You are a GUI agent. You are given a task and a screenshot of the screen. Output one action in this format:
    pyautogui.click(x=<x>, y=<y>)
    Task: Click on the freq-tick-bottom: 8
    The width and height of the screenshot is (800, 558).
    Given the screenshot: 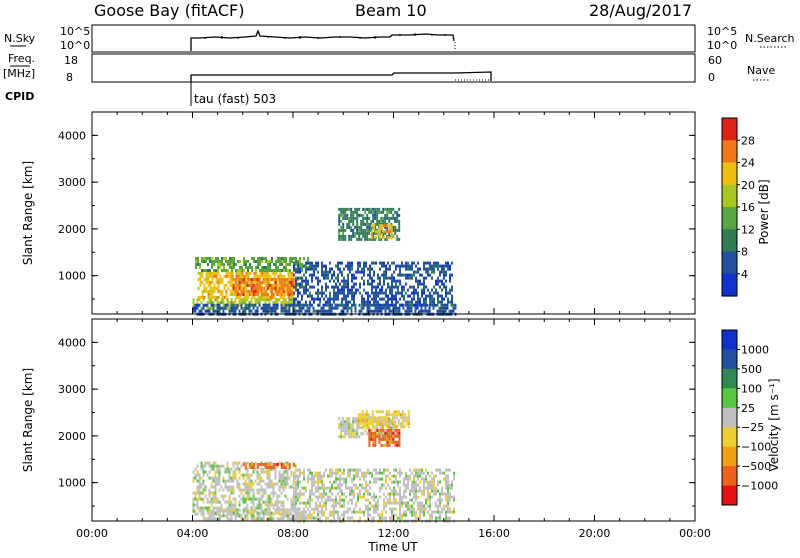 What is the action you would take?
    pyautogui.click(x=69, y=77)
    